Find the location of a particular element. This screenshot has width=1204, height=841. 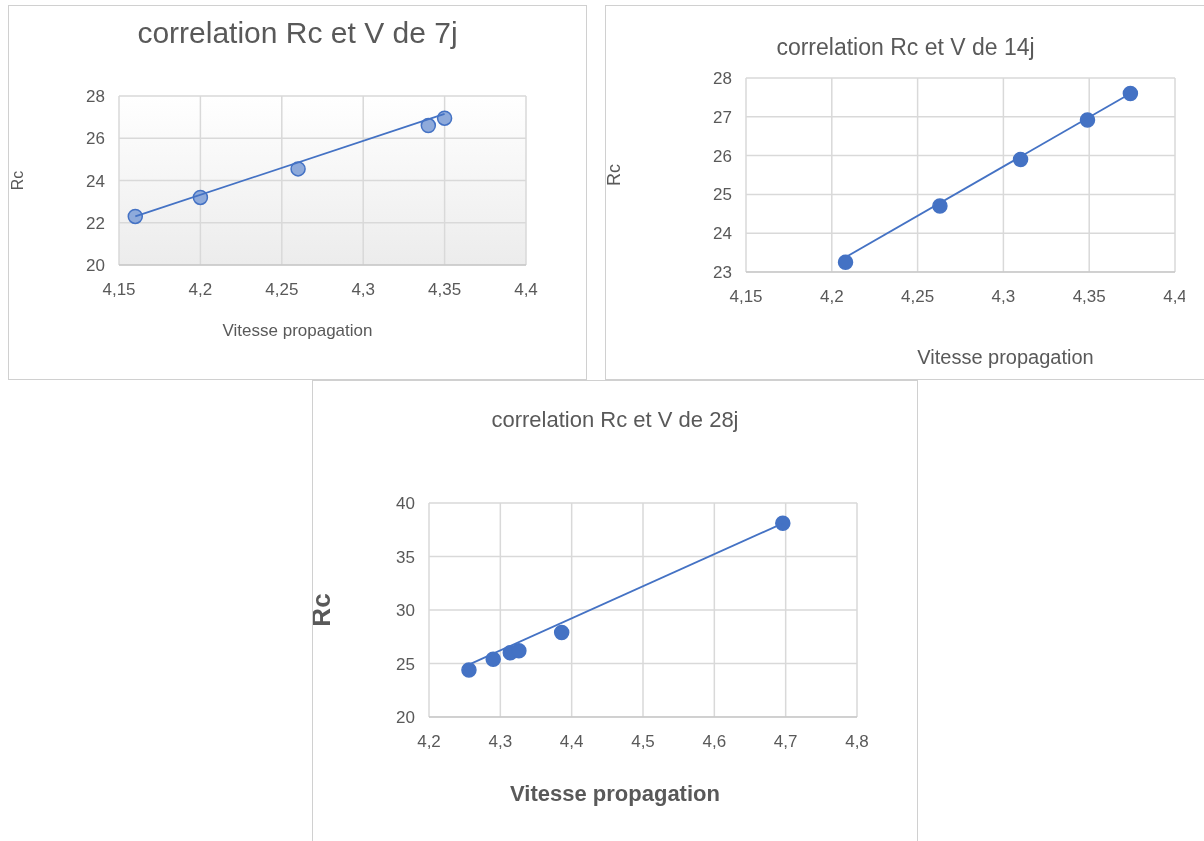

x-tick-label: 4,6 is located at coordinates (714, 742).